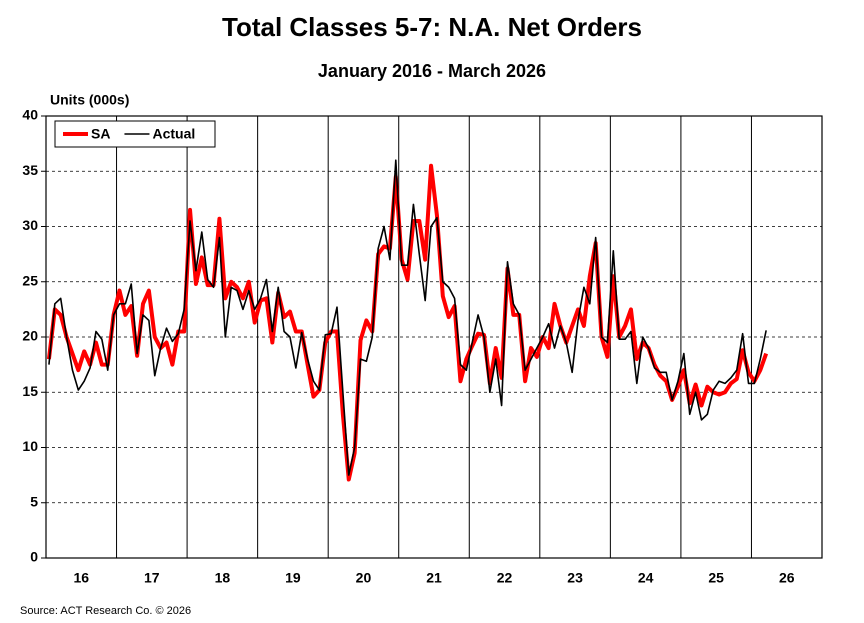 This screenshot has width=864, height=623. What do you see at coordinates (30, 446) in the screenshot?
I see `y-tick-label: 10` at bounding box center [30, 446].